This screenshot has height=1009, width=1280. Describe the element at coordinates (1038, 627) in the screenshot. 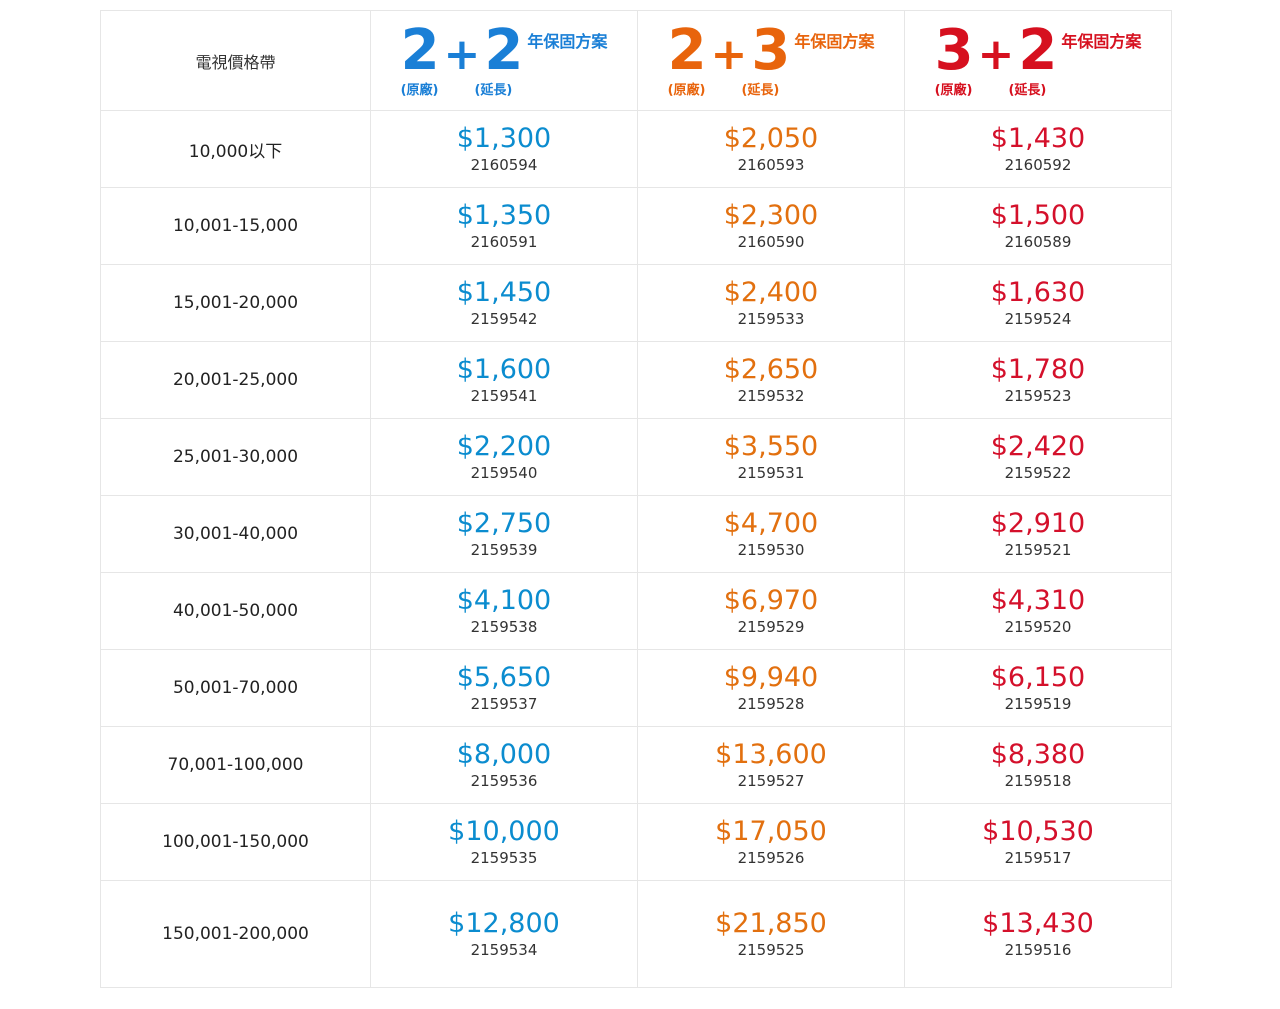

I see `product-code: 2159520` at that location.